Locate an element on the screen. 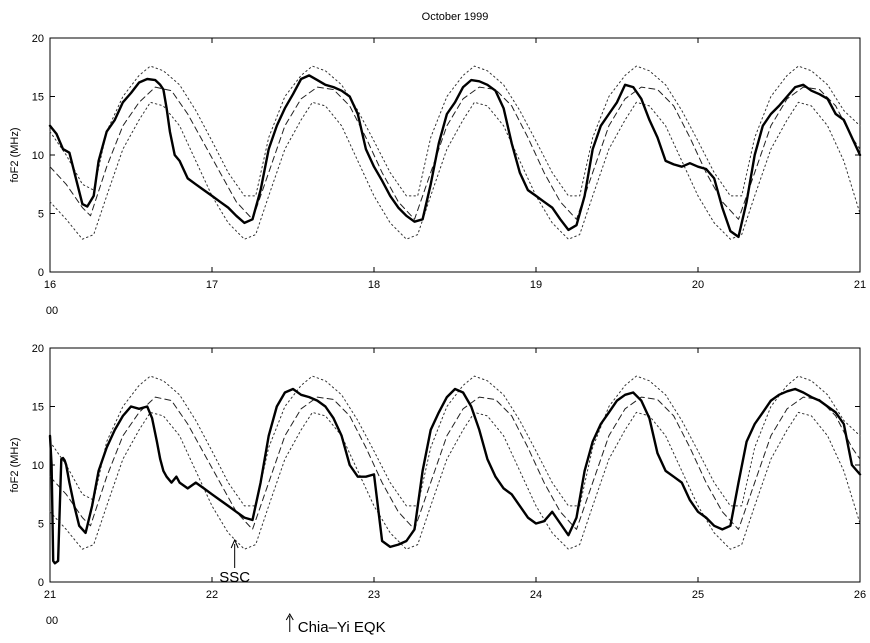 Image resolution: width=870 pixels, height=643 pixels. eqk-label: Chia–Yi EQK is located at coordinates (342, 627).